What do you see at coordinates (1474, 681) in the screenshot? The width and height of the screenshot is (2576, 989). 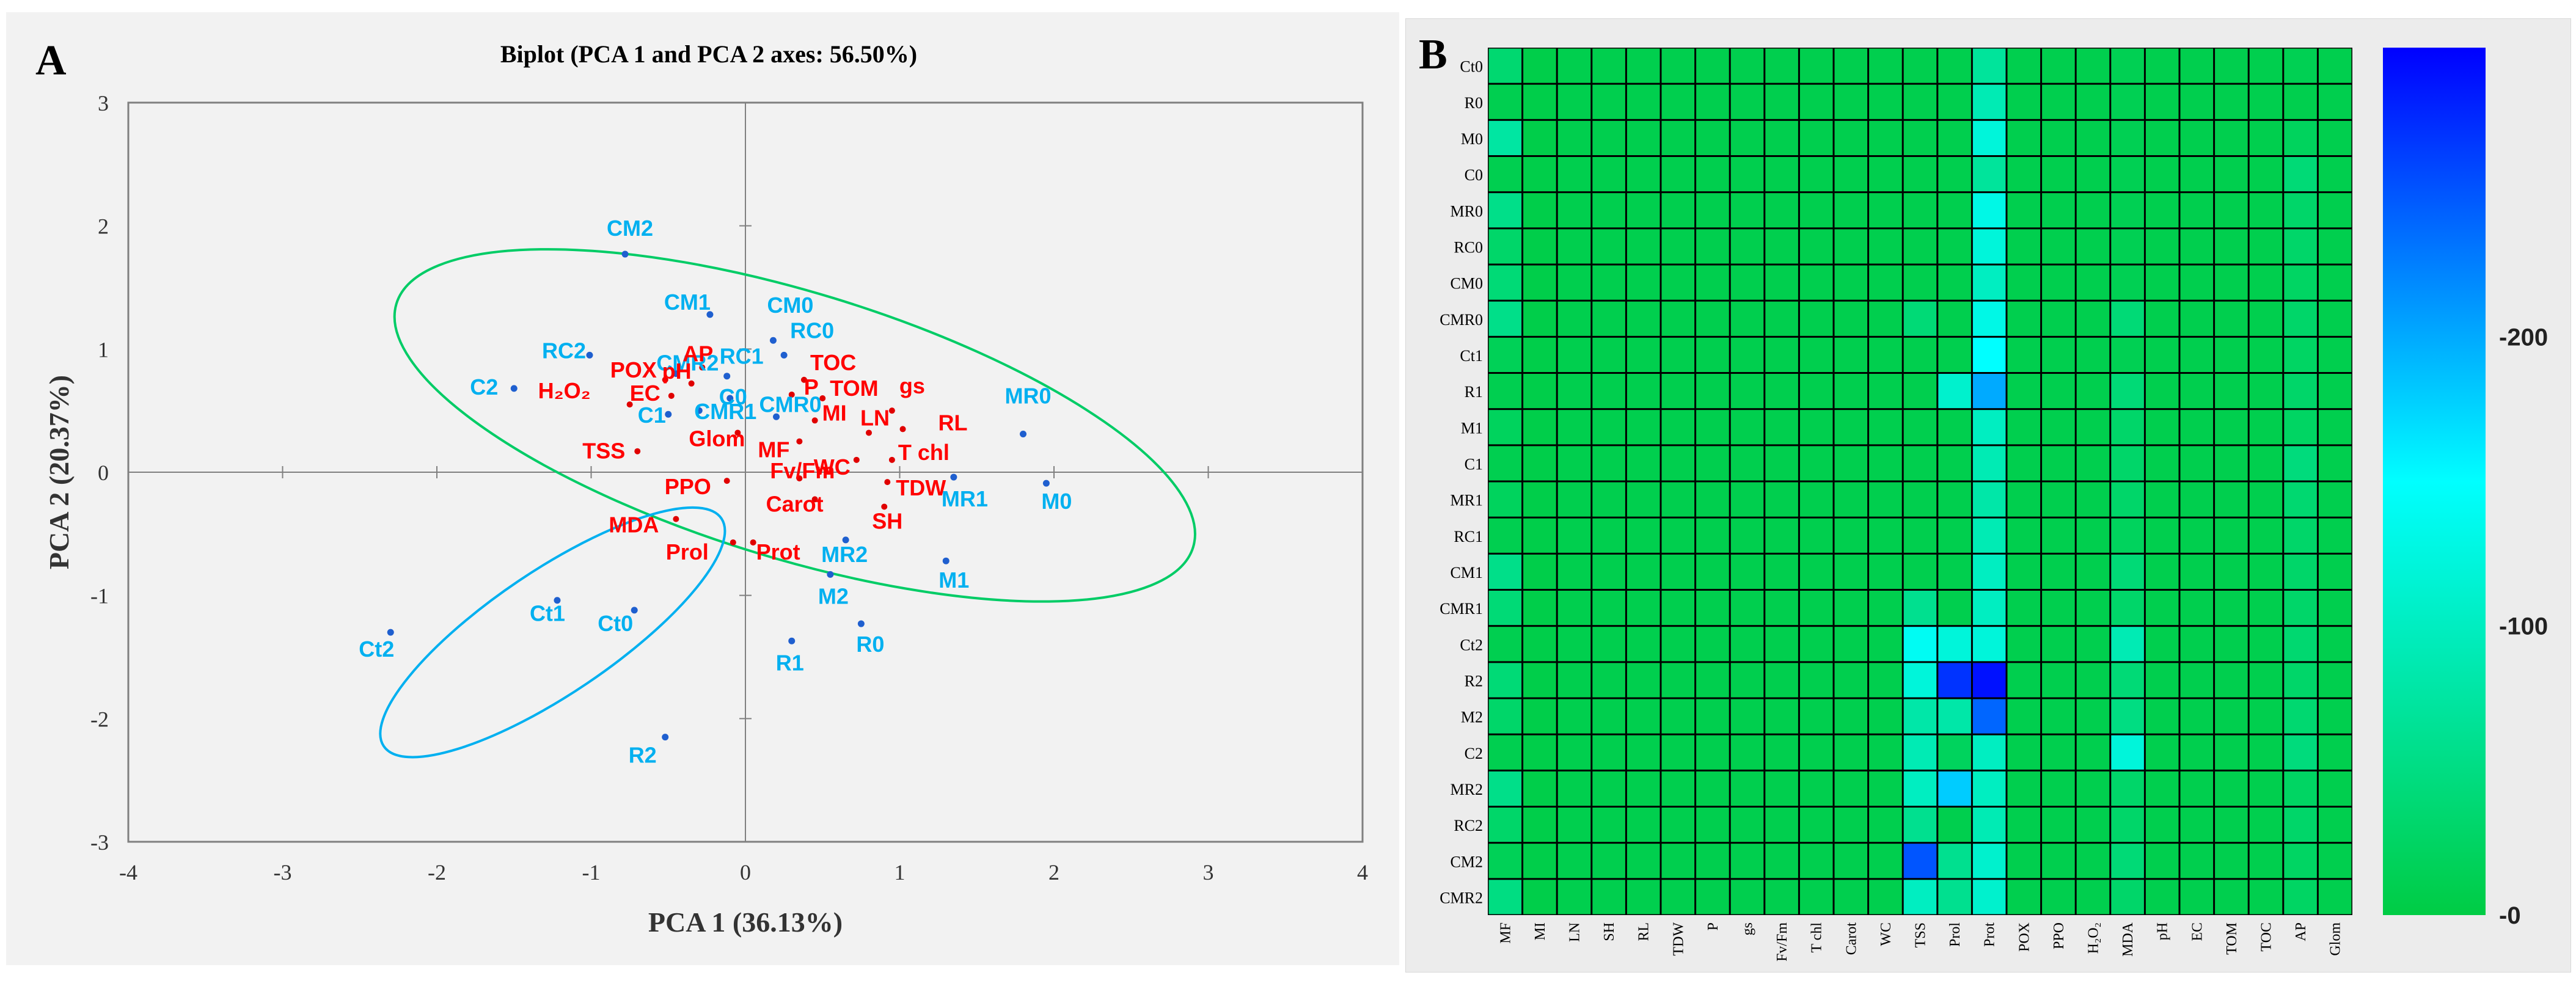 I see `row-label: R2` at bounding box center [1474, 681].